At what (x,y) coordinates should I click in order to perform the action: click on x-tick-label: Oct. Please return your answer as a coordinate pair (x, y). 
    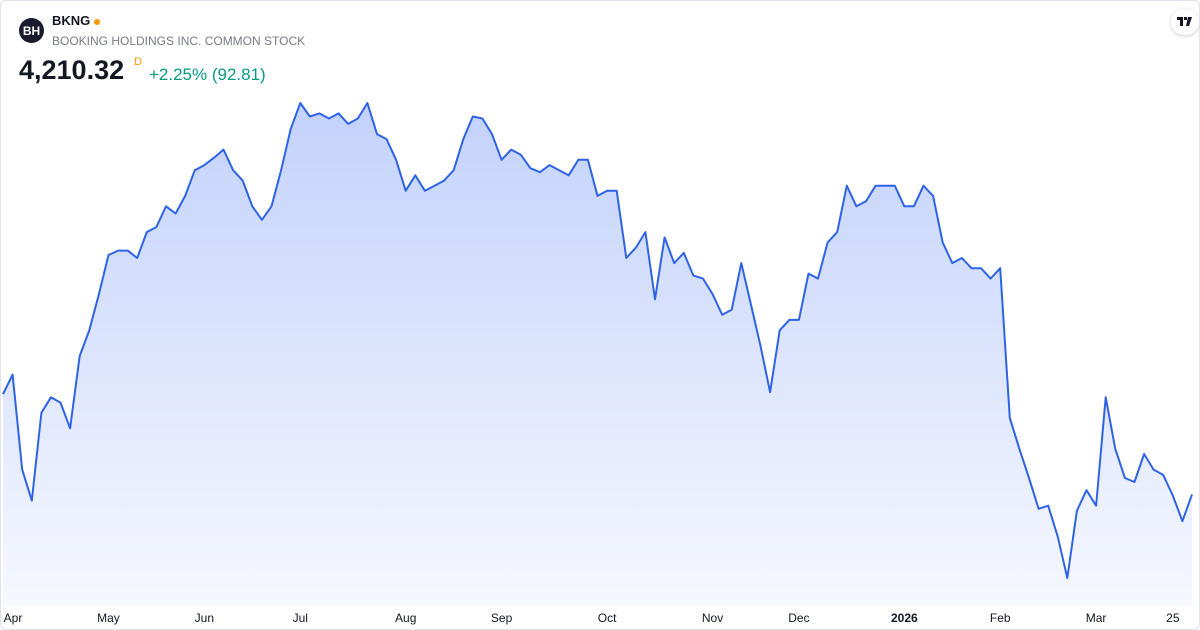
    Looking at the image, I should click on (607, 618).